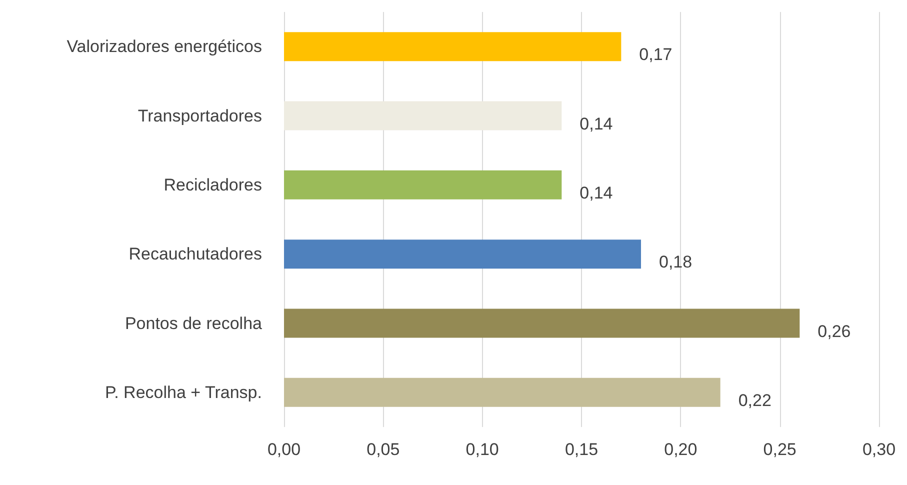 This screenshot has width=907, height=485. What do you see at coordinates (755, 400) in the screenshot?
I see `data-label: 0,22` at bounding box center [755, 400].